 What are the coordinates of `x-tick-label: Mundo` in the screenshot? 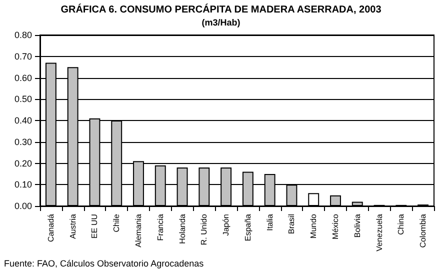 It's located at (313, 225).